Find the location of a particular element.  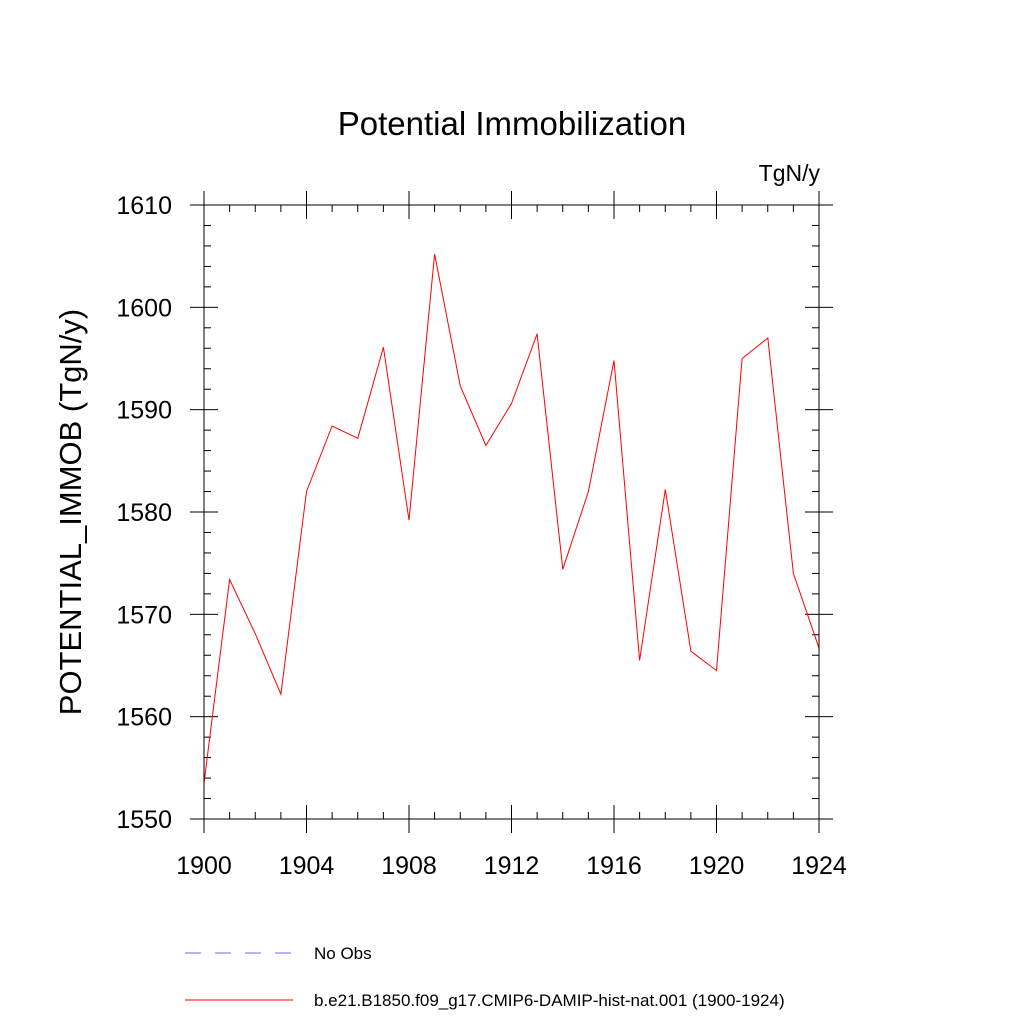

units-label: TgN/y is located at coordinates (790, 173).